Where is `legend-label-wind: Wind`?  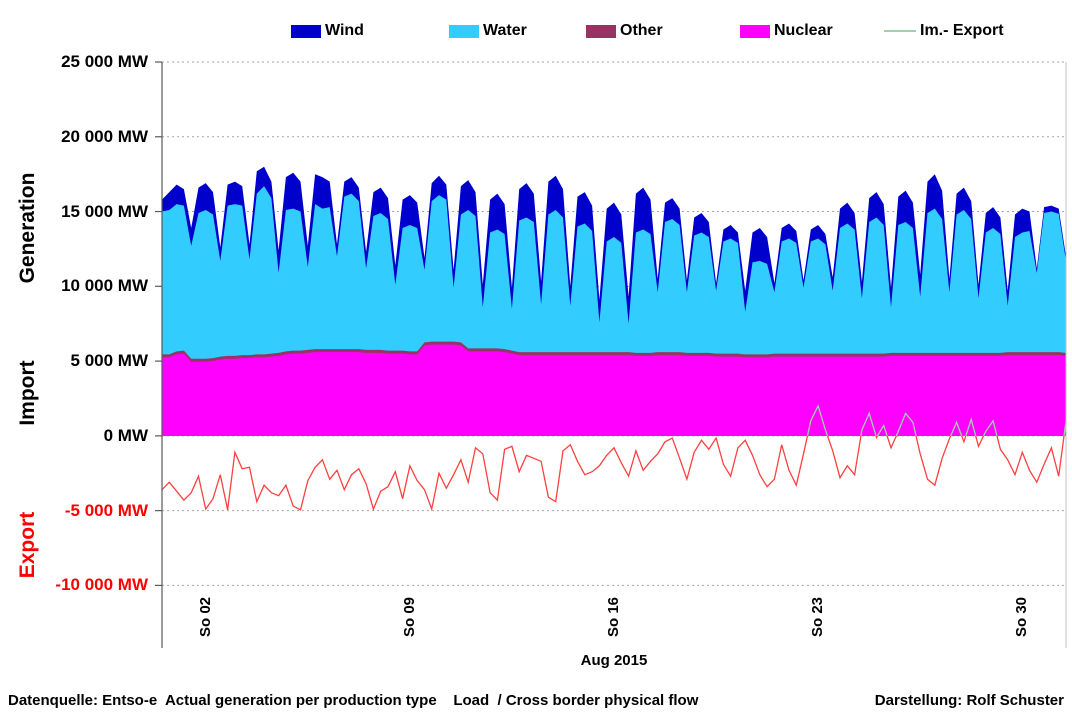 legend-label-wind: Wind is located at coordinates (344, 30).